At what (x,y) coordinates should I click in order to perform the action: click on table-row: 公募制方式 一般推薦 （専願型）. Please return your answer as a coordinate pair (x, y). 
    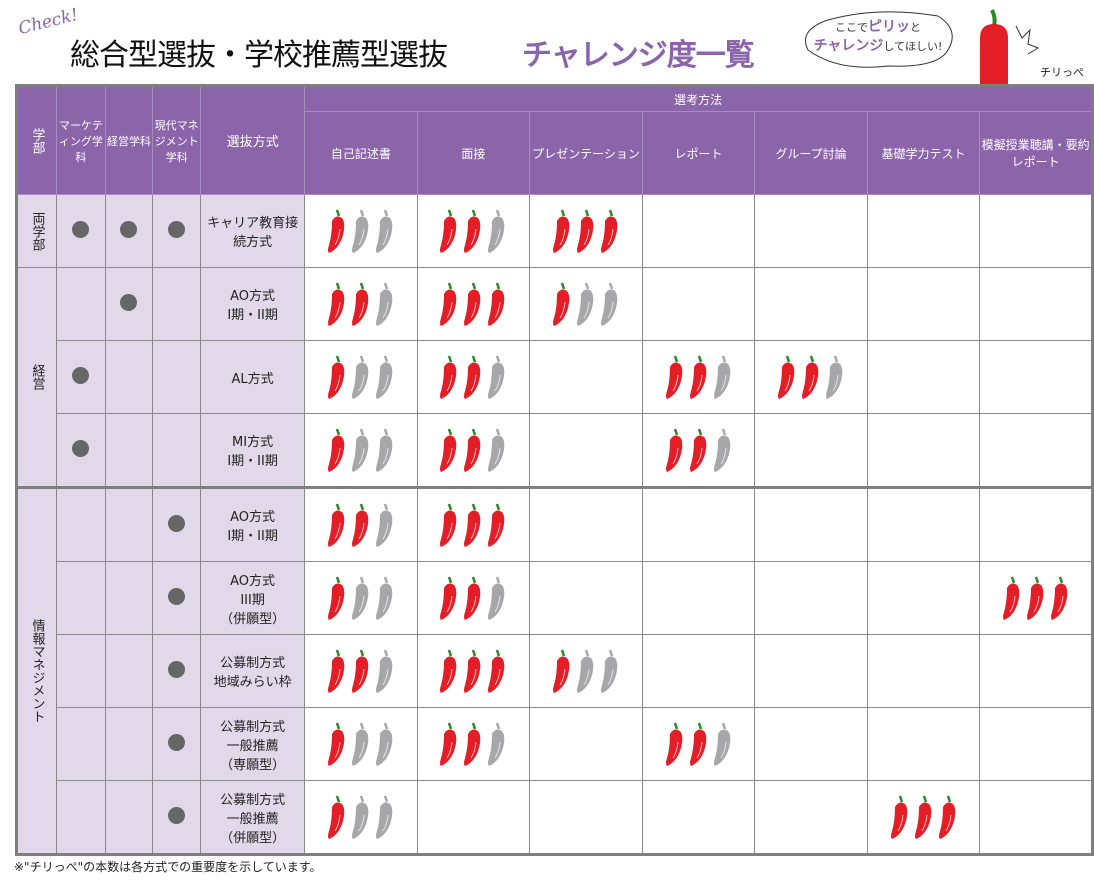
    Looking at the image, I should click on (555, 744).